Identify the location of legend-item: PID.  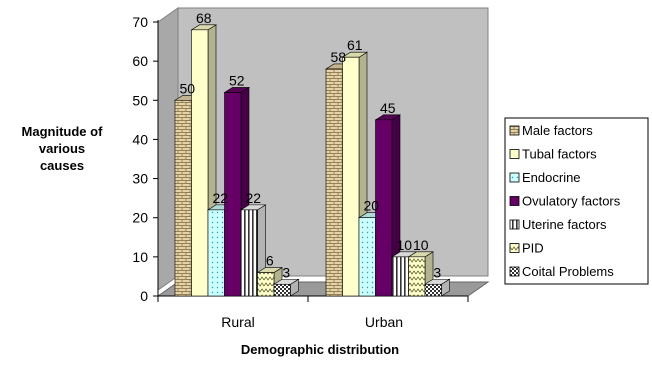
(526, 248).